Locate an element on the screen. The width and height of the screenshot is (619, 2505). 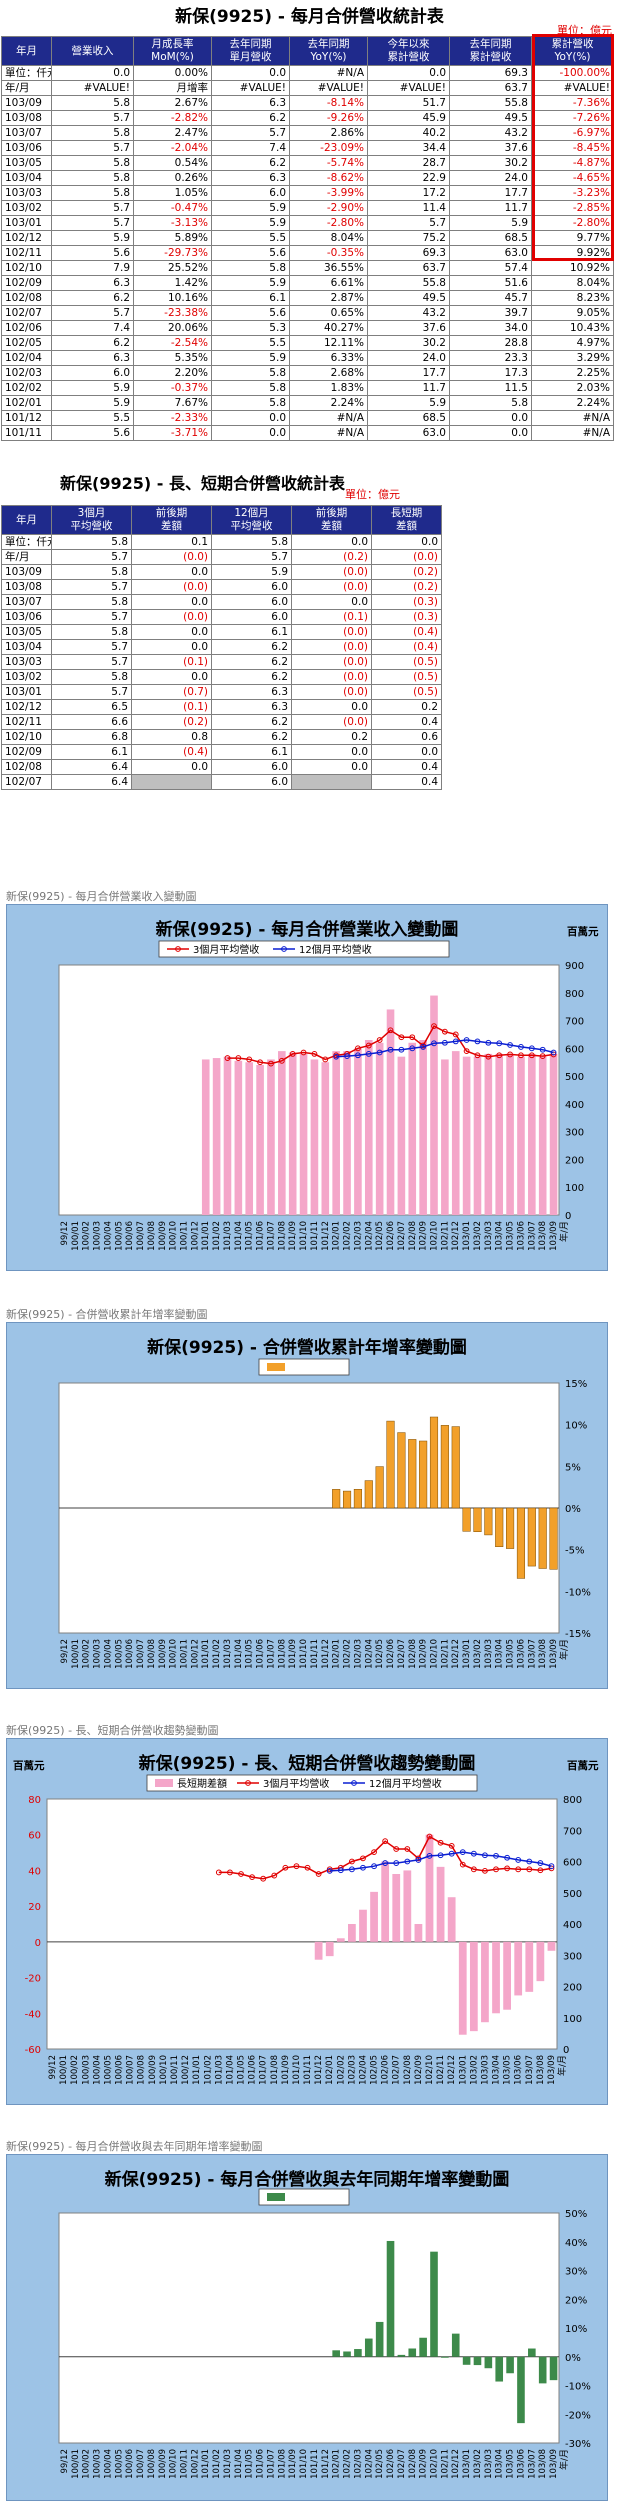
x-tick-label: 100/02 is located at coordinates (87, 1654).